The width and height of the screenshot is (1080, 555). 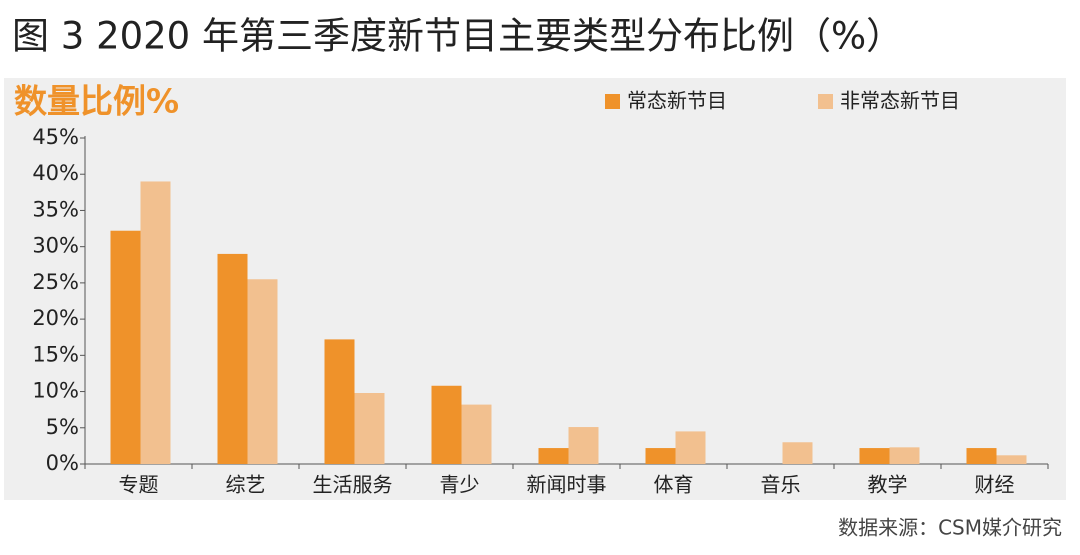 I want to click on y-tick-label: 40%, so click(x=55, y=173).